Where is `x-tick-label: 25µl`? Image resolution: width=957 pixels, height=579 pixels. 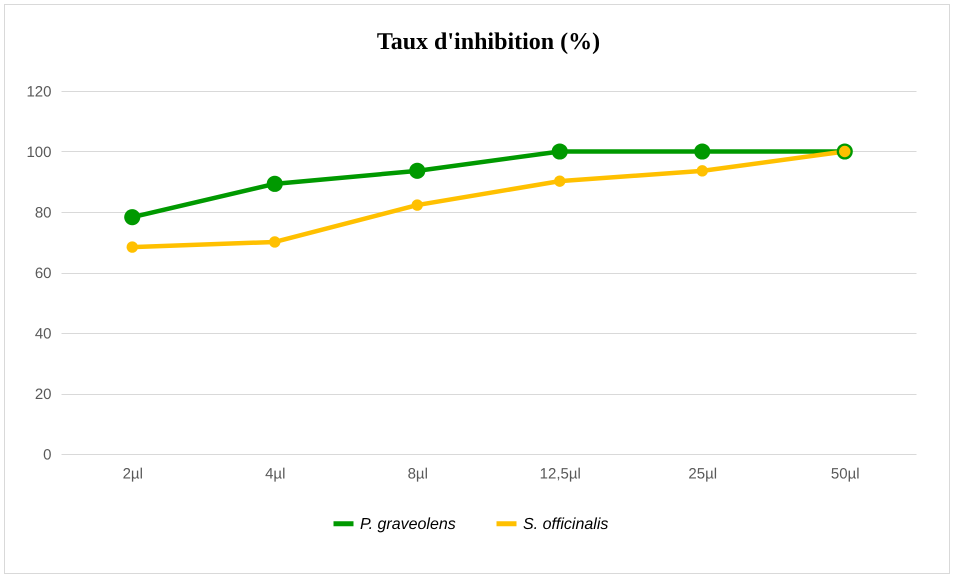
x-tick-label: 25µl is located at coordinates (703, 474).